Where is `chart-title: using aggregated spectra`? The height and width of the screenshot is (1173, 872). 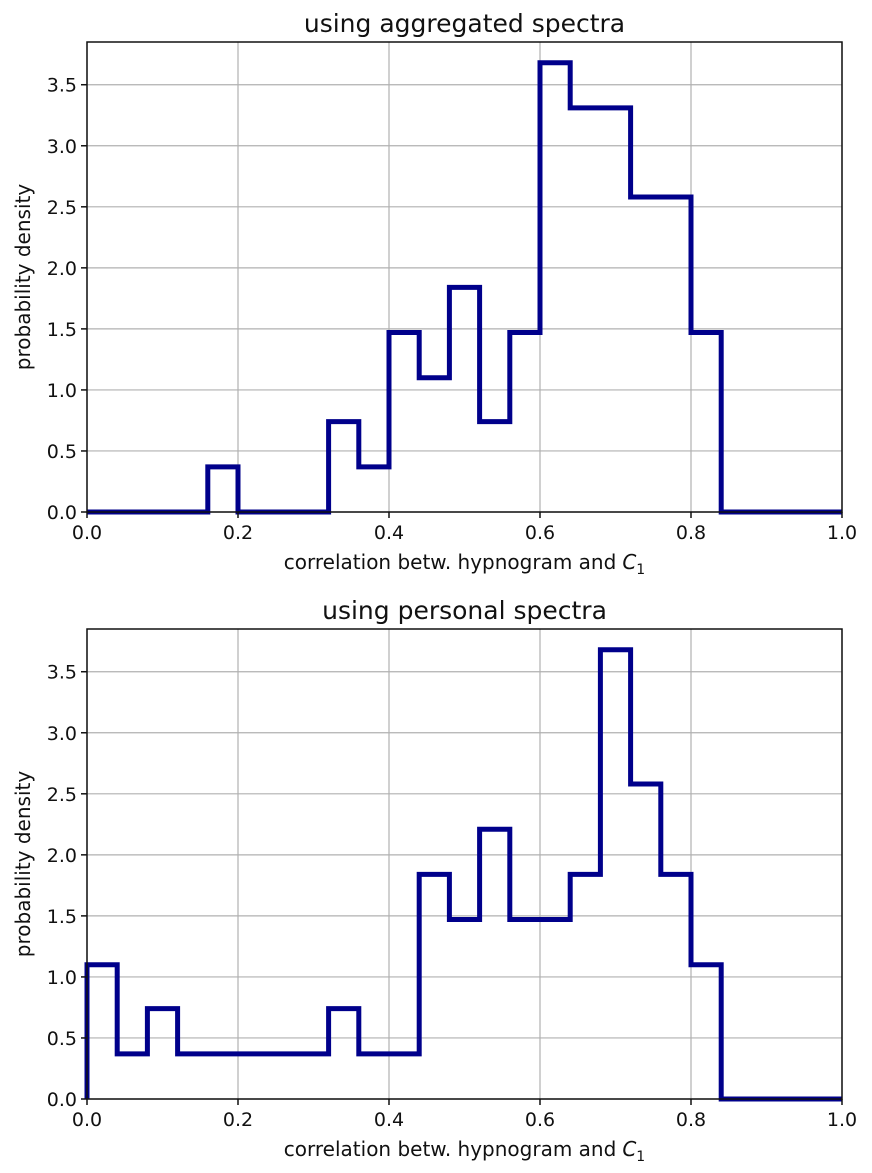
chart-title: using aggregated spectra is located at coordinates (464, 23).